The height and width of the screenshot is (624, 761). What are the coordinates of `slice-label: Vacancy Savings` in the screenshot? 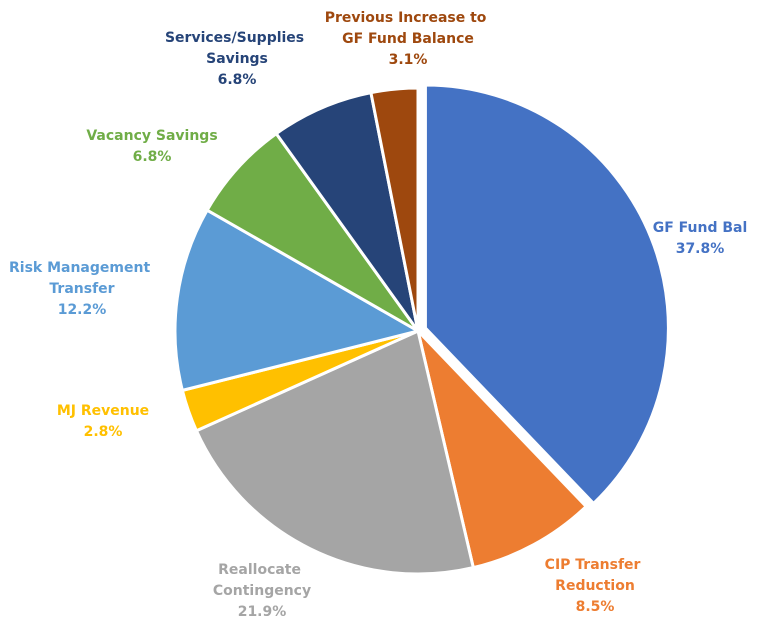 It's located at (151, 136).